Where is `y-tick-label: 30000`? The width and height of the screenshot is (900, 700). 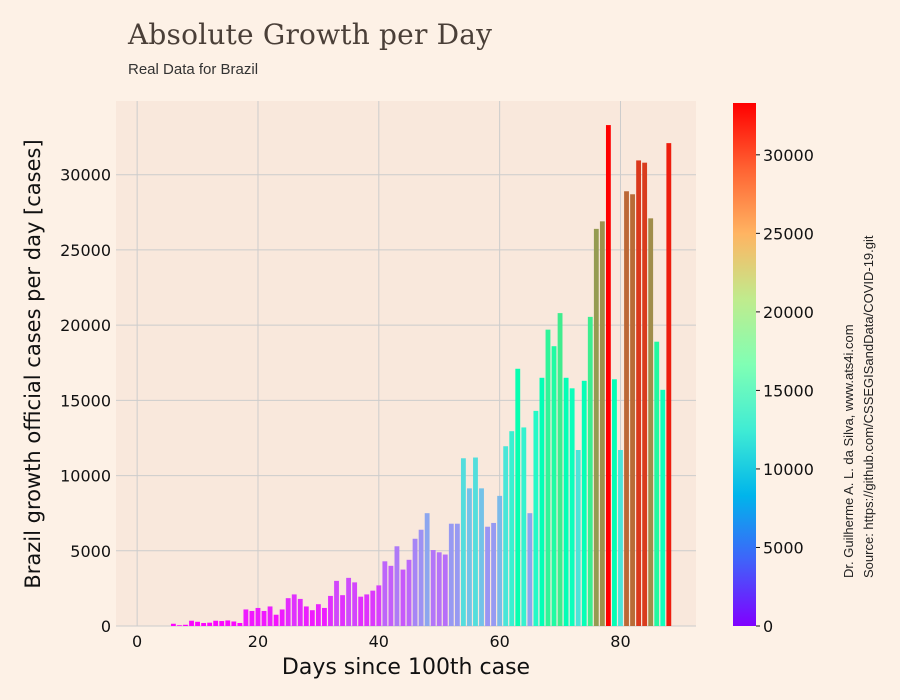
y-tick-label: 30000 is located at coordinates (85, 175).